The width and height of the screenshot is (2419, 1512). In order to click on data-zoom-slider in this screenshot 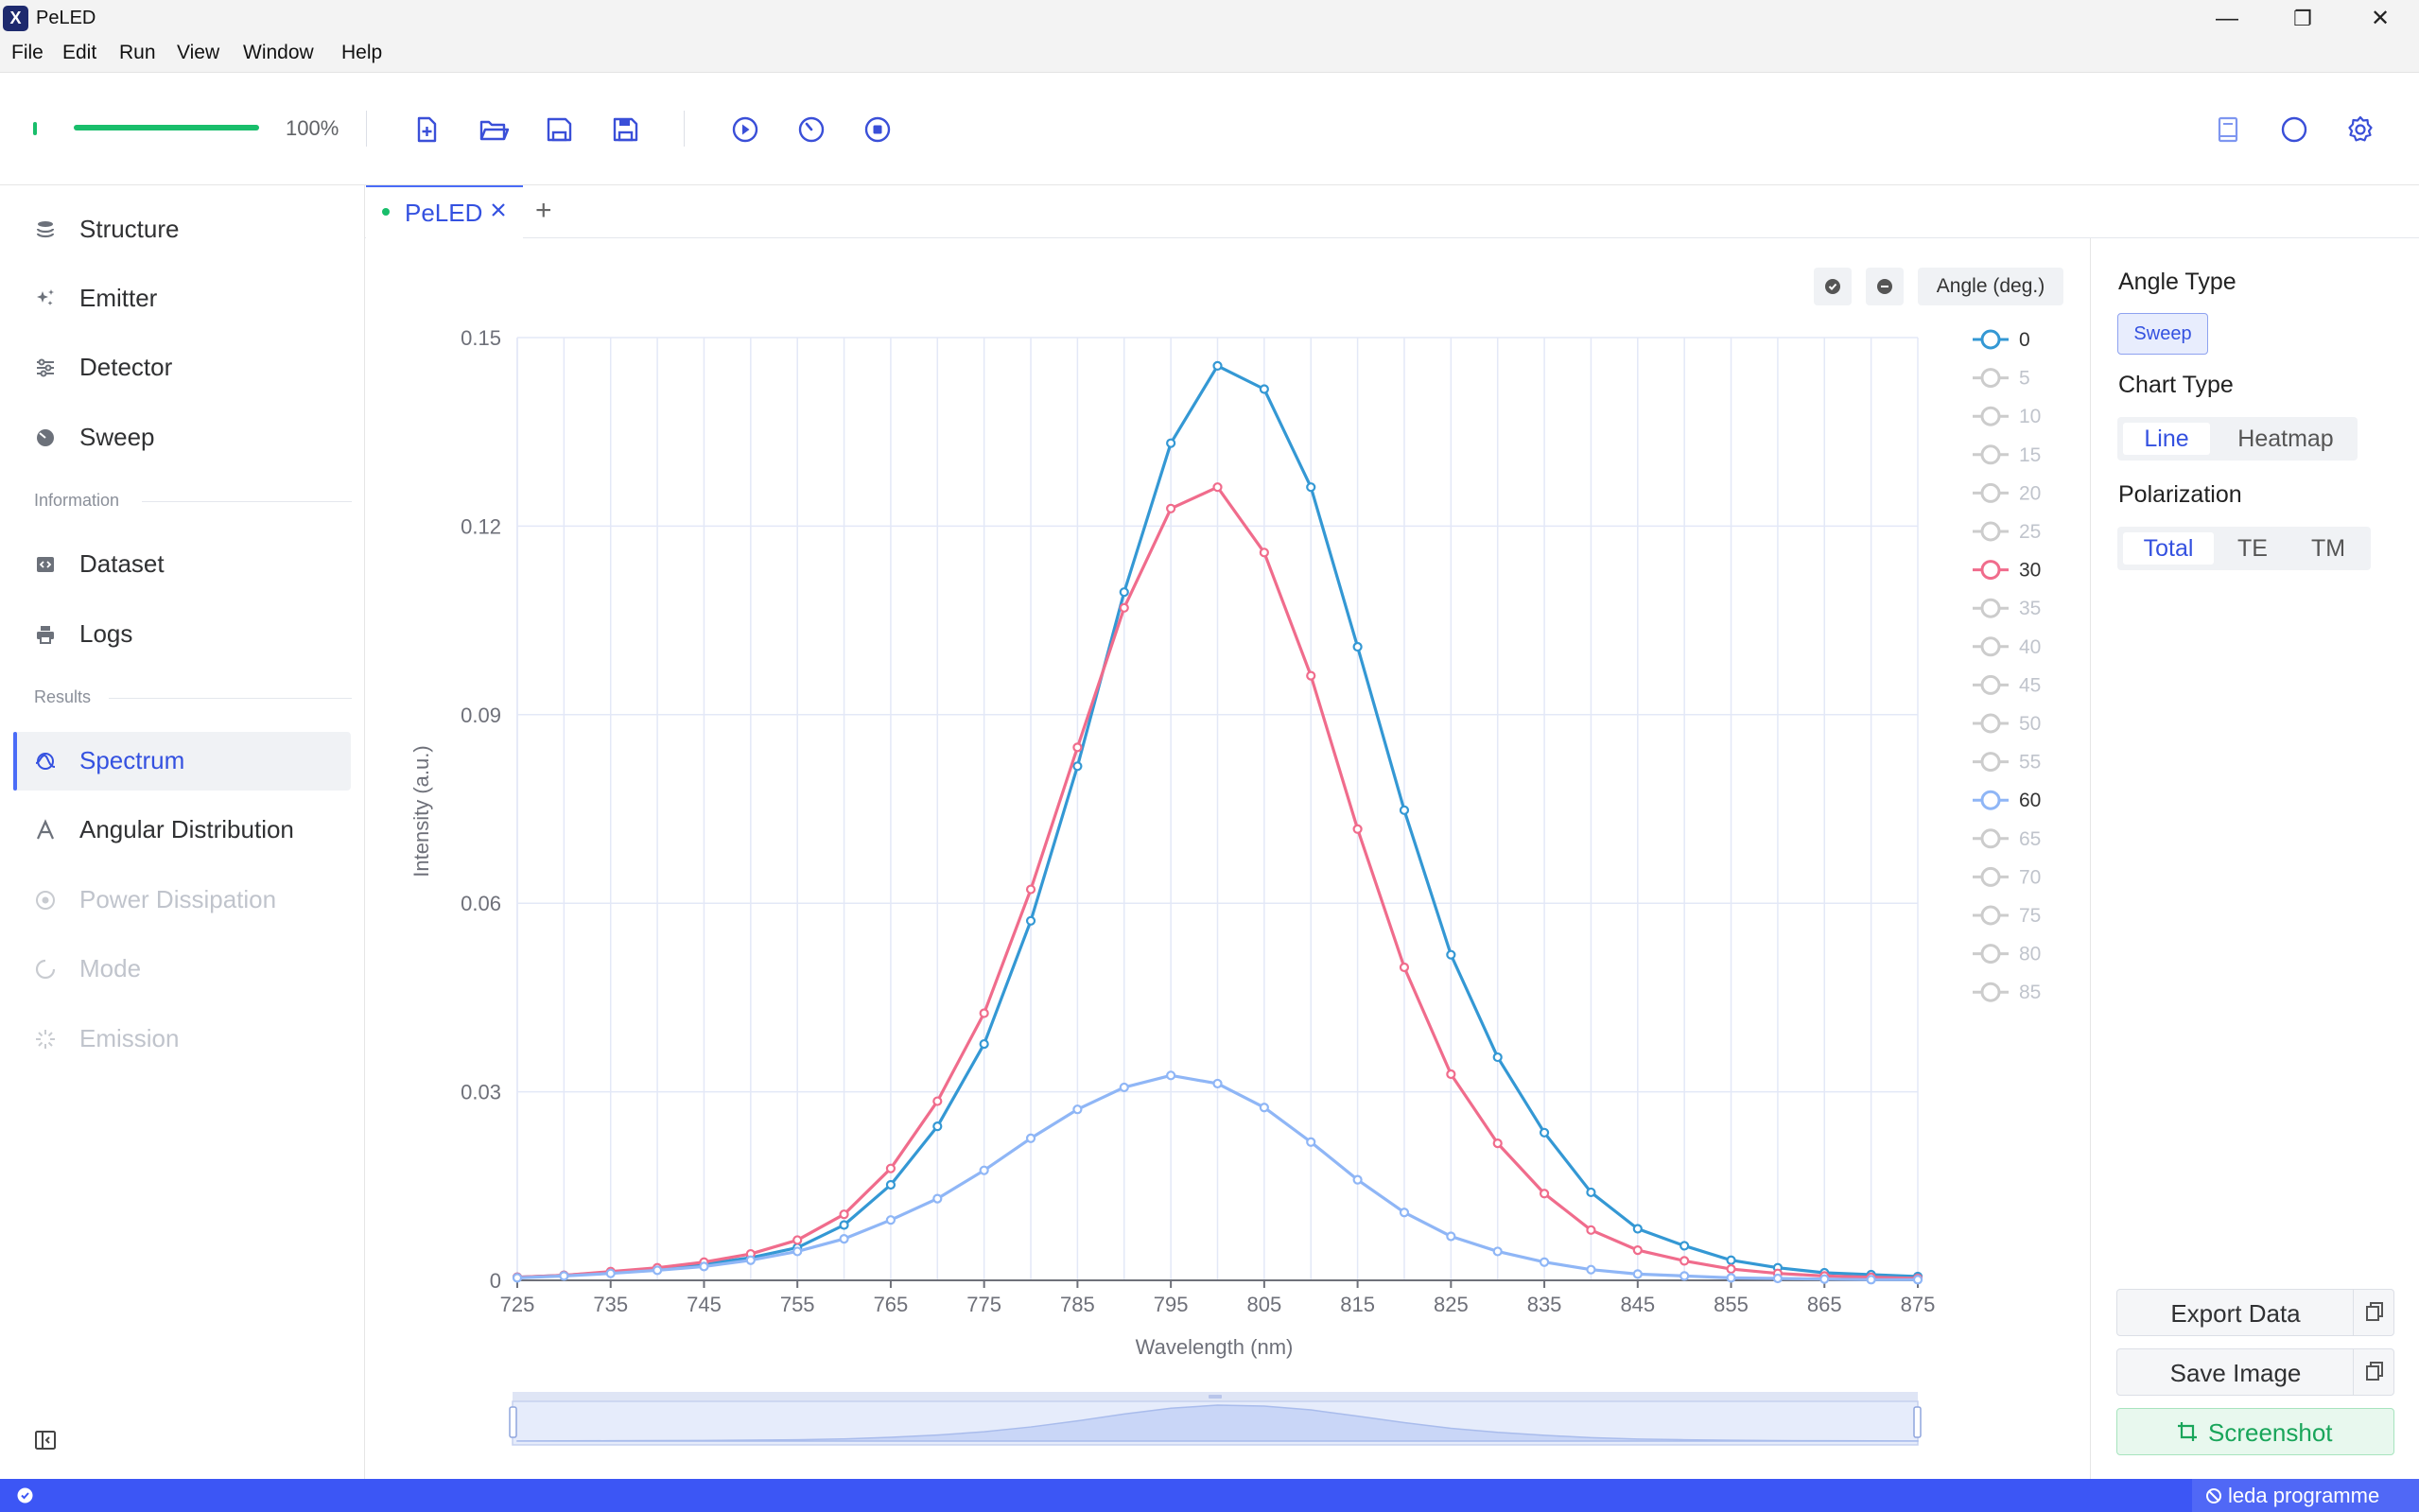, I will do `click(1215, 1419)`.